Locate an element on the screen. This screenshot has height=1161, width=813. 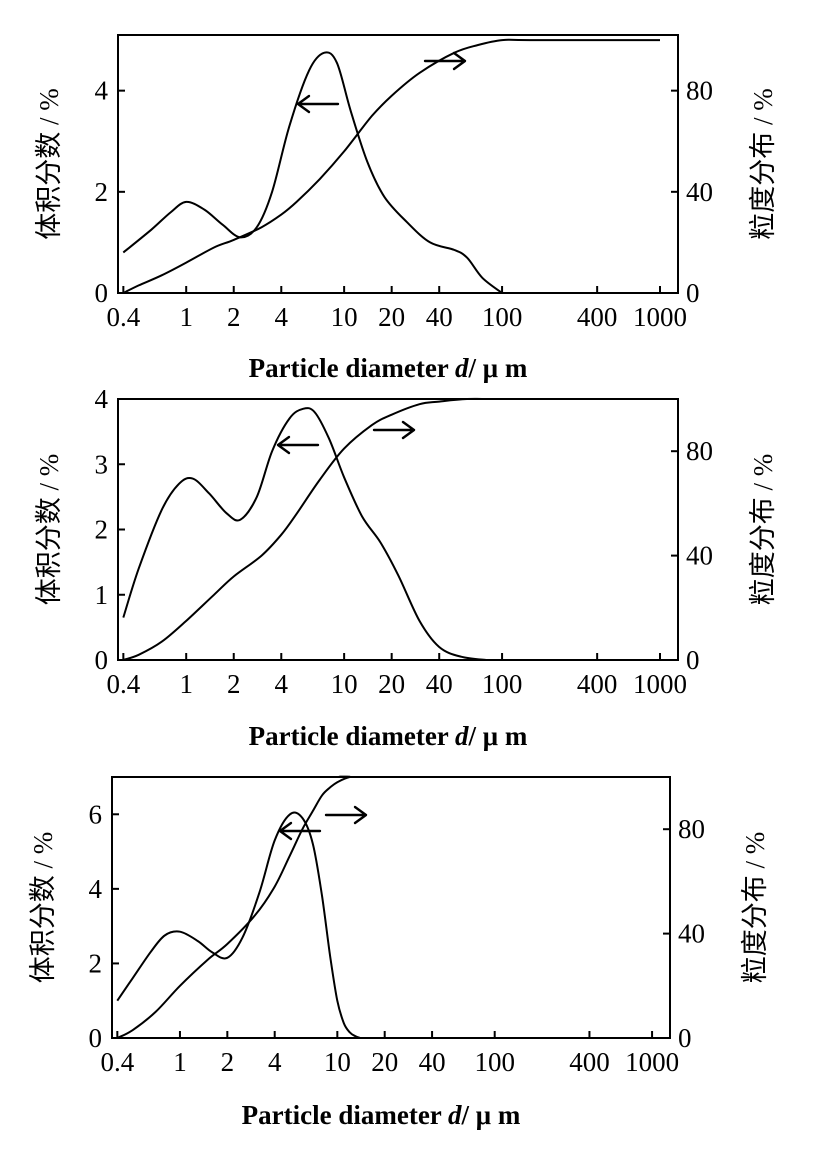
y-left-tick-label: 6 is located at coordinates (96, 814).